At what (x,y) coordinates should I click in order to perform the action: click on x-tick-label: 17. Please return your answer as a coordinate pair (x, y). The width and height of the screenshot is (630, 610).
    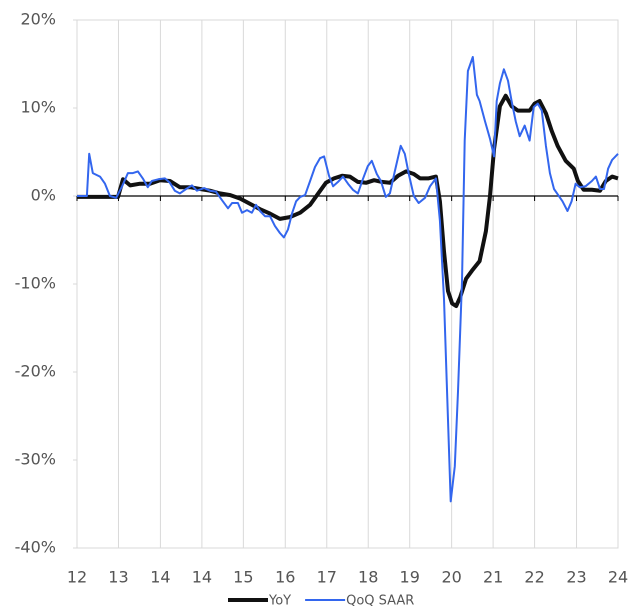
    Looking at the image, I should click on (327, 577).